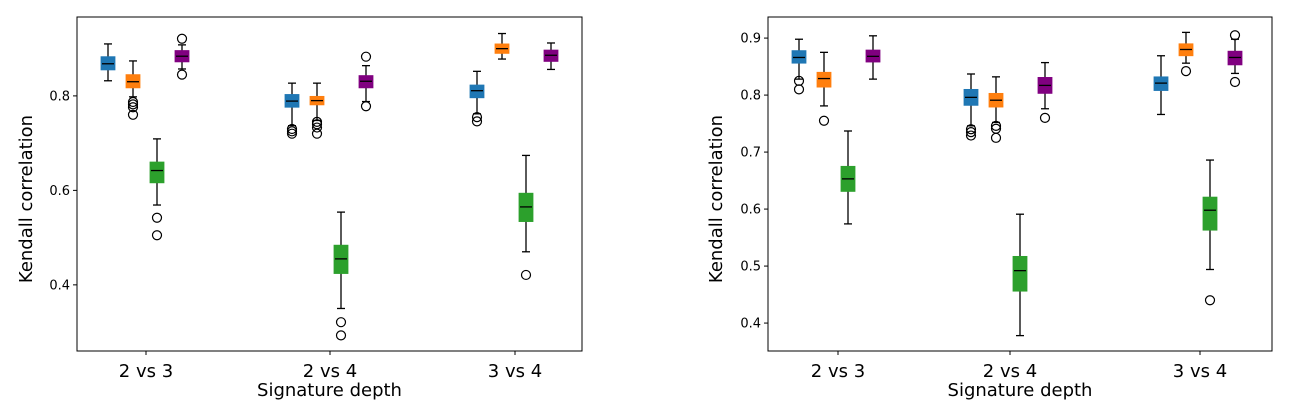  What do you see at coordinates (750, 153) in the screenshot?
I see `y-tick-label: 0.7` at bounding box center [750, 153].